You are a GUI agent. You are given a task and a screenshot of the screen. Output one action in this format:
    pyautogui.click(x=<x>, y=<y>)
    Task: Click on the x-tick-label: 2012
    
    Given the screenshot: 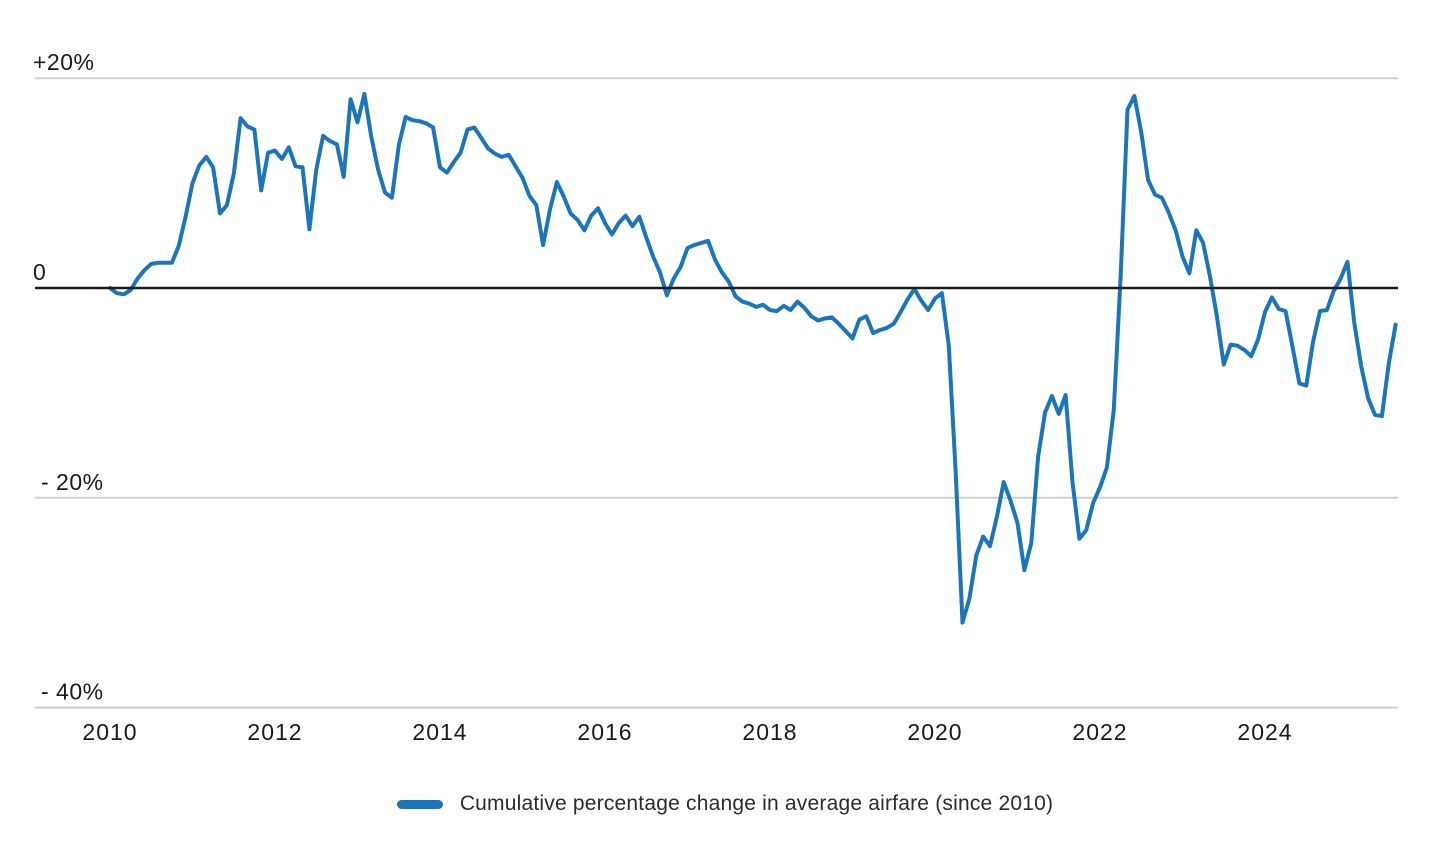 What is the action you would take?
    pyautogui.click(x=274, y=732)
    